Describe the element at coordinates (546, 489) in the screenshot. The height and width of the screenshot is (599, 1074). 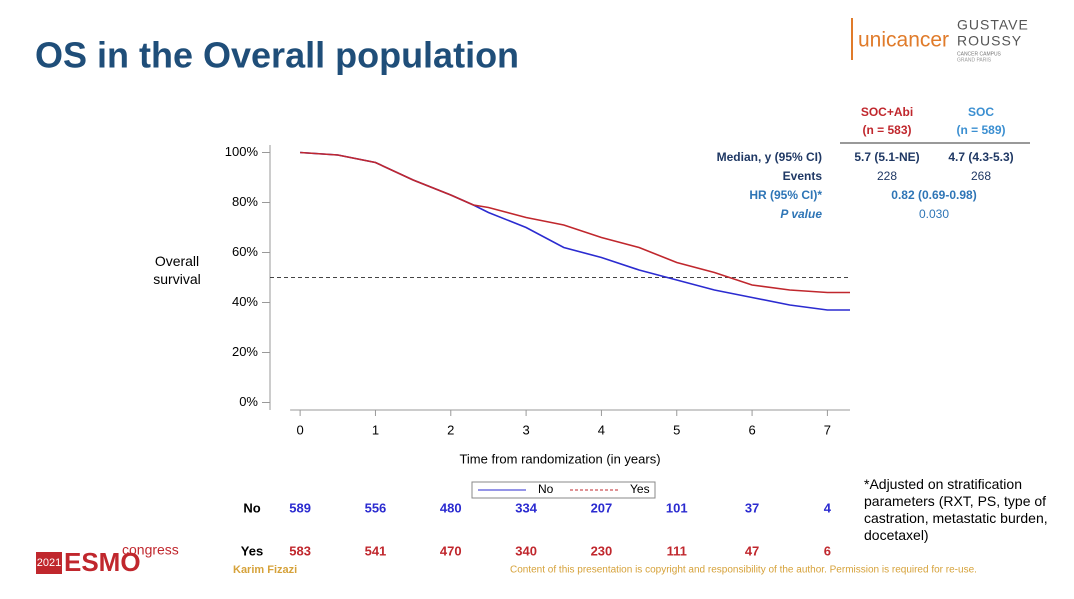
I see `legend-label: No` at that location.